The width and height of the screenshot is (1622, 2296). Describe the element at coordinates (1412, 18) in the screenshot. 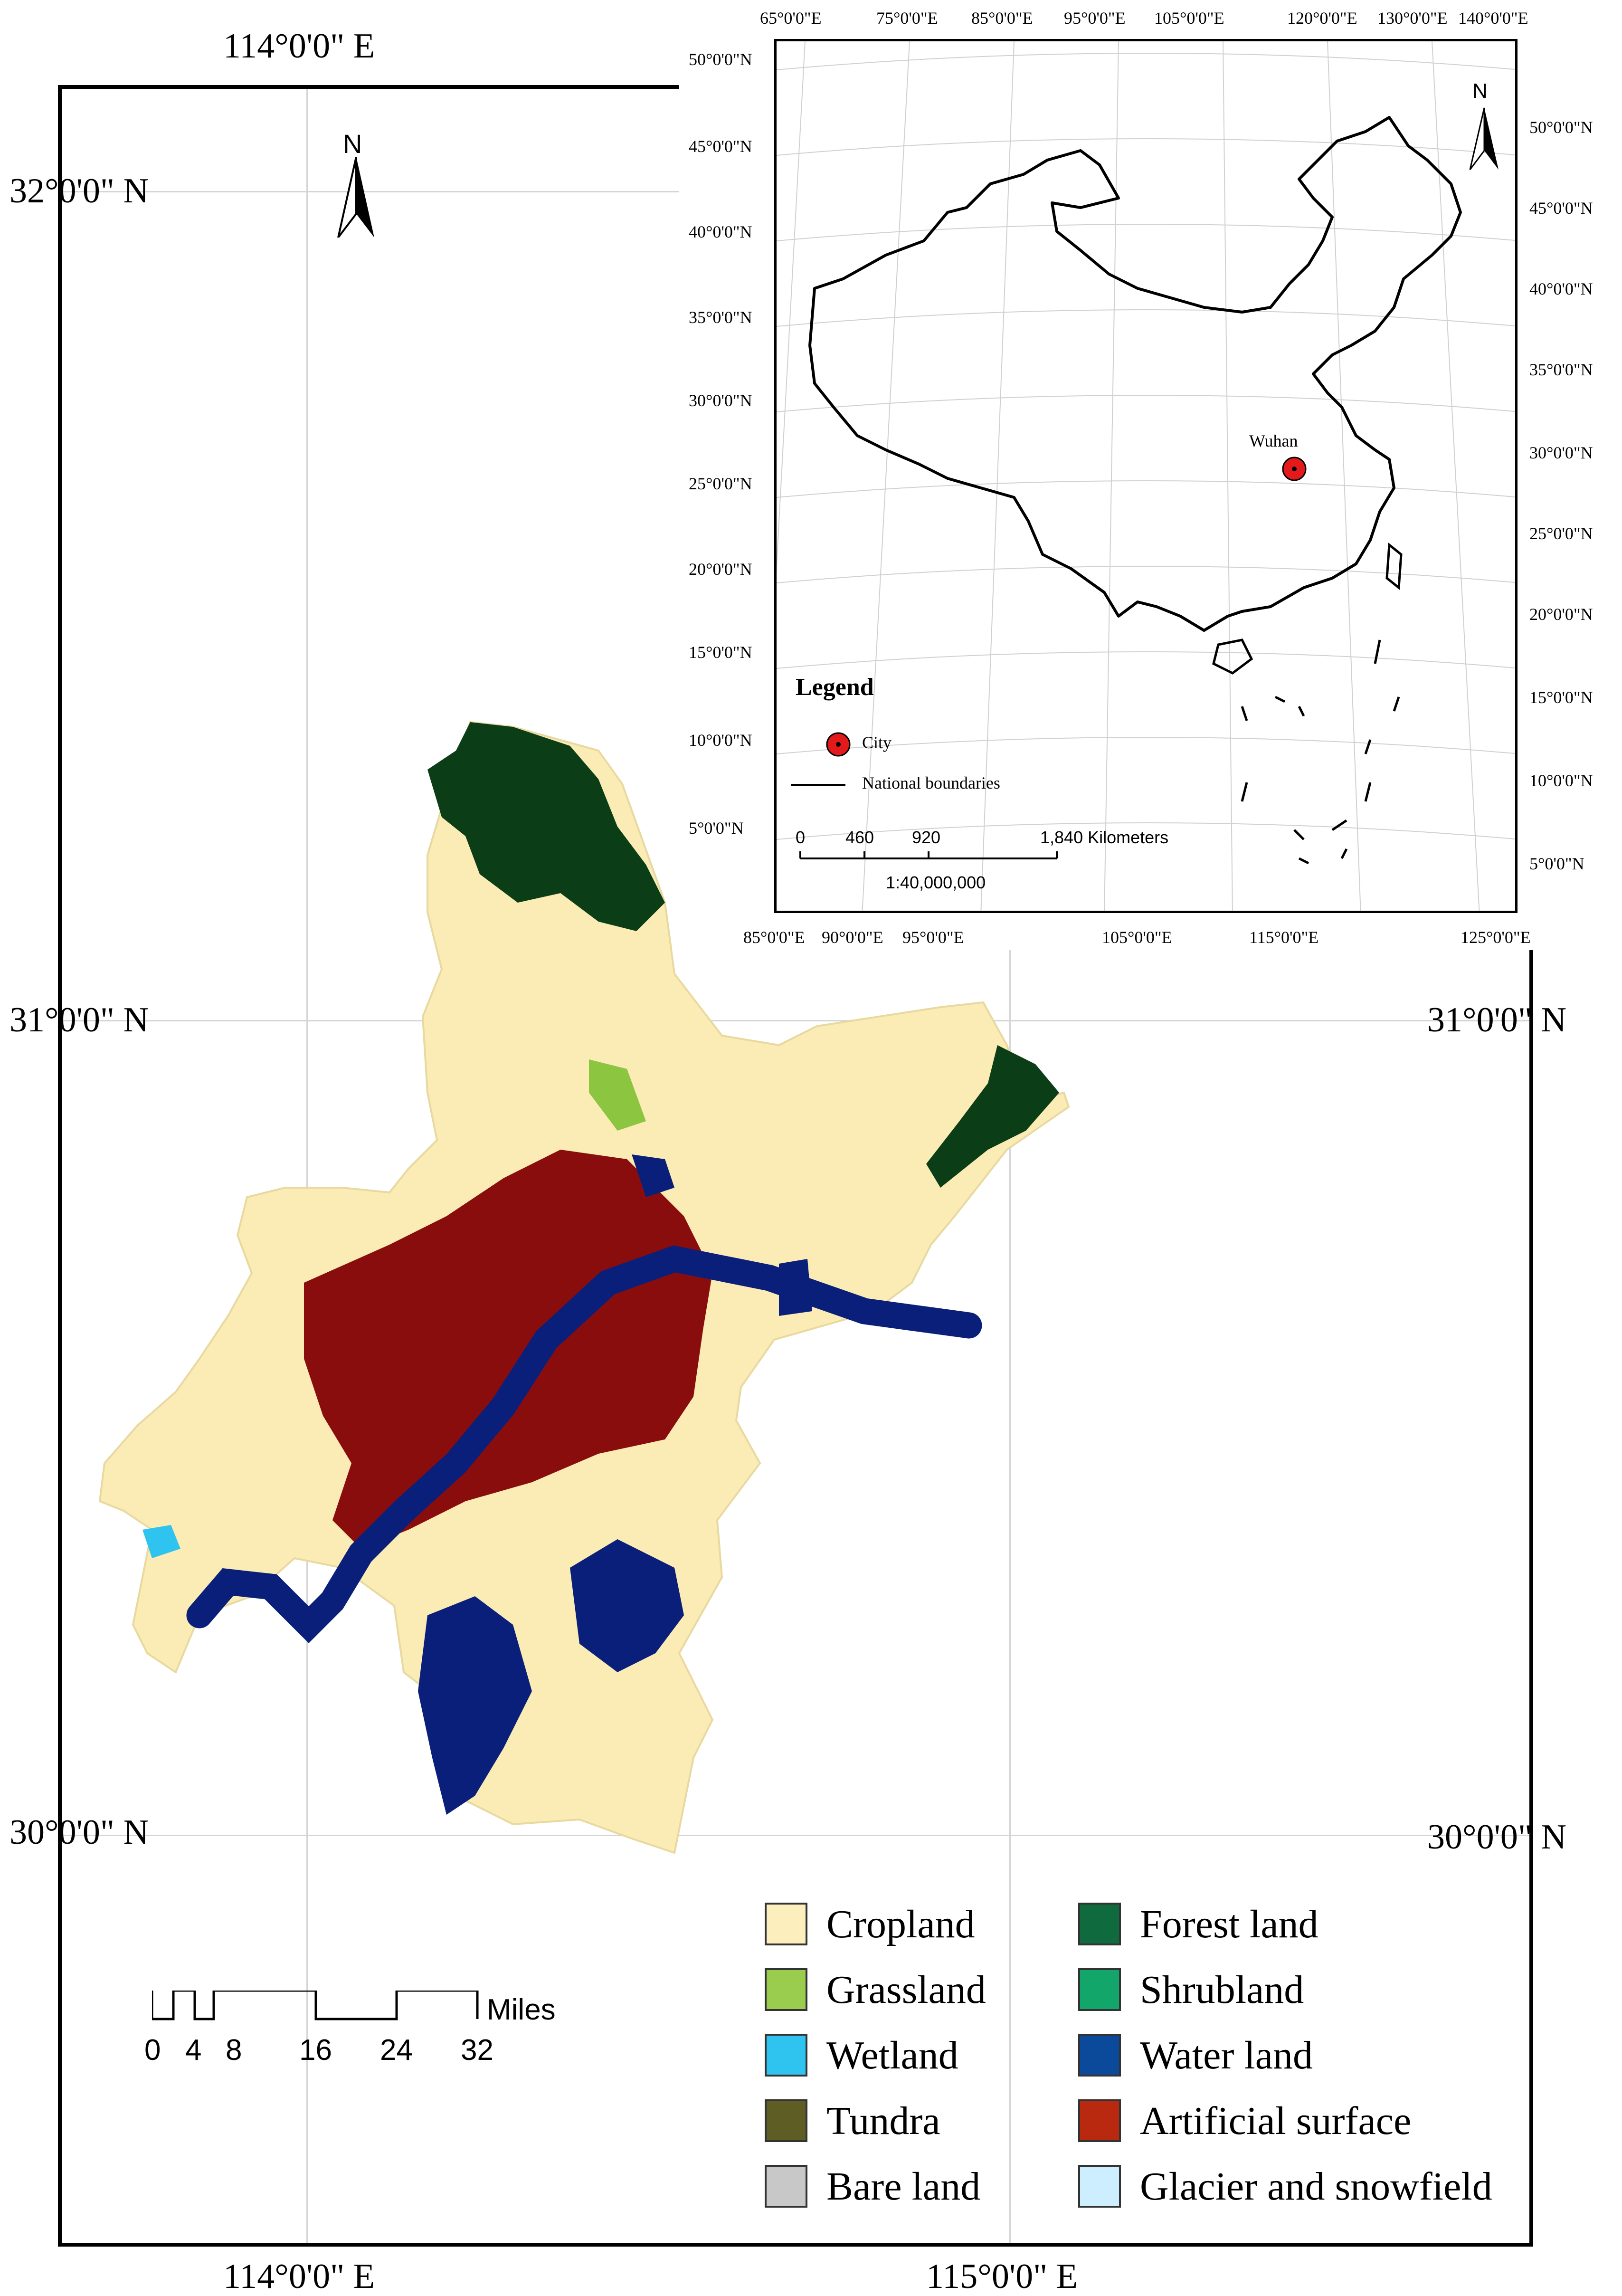

I see `inset-top-tick: 130°0'0"E` at that location.